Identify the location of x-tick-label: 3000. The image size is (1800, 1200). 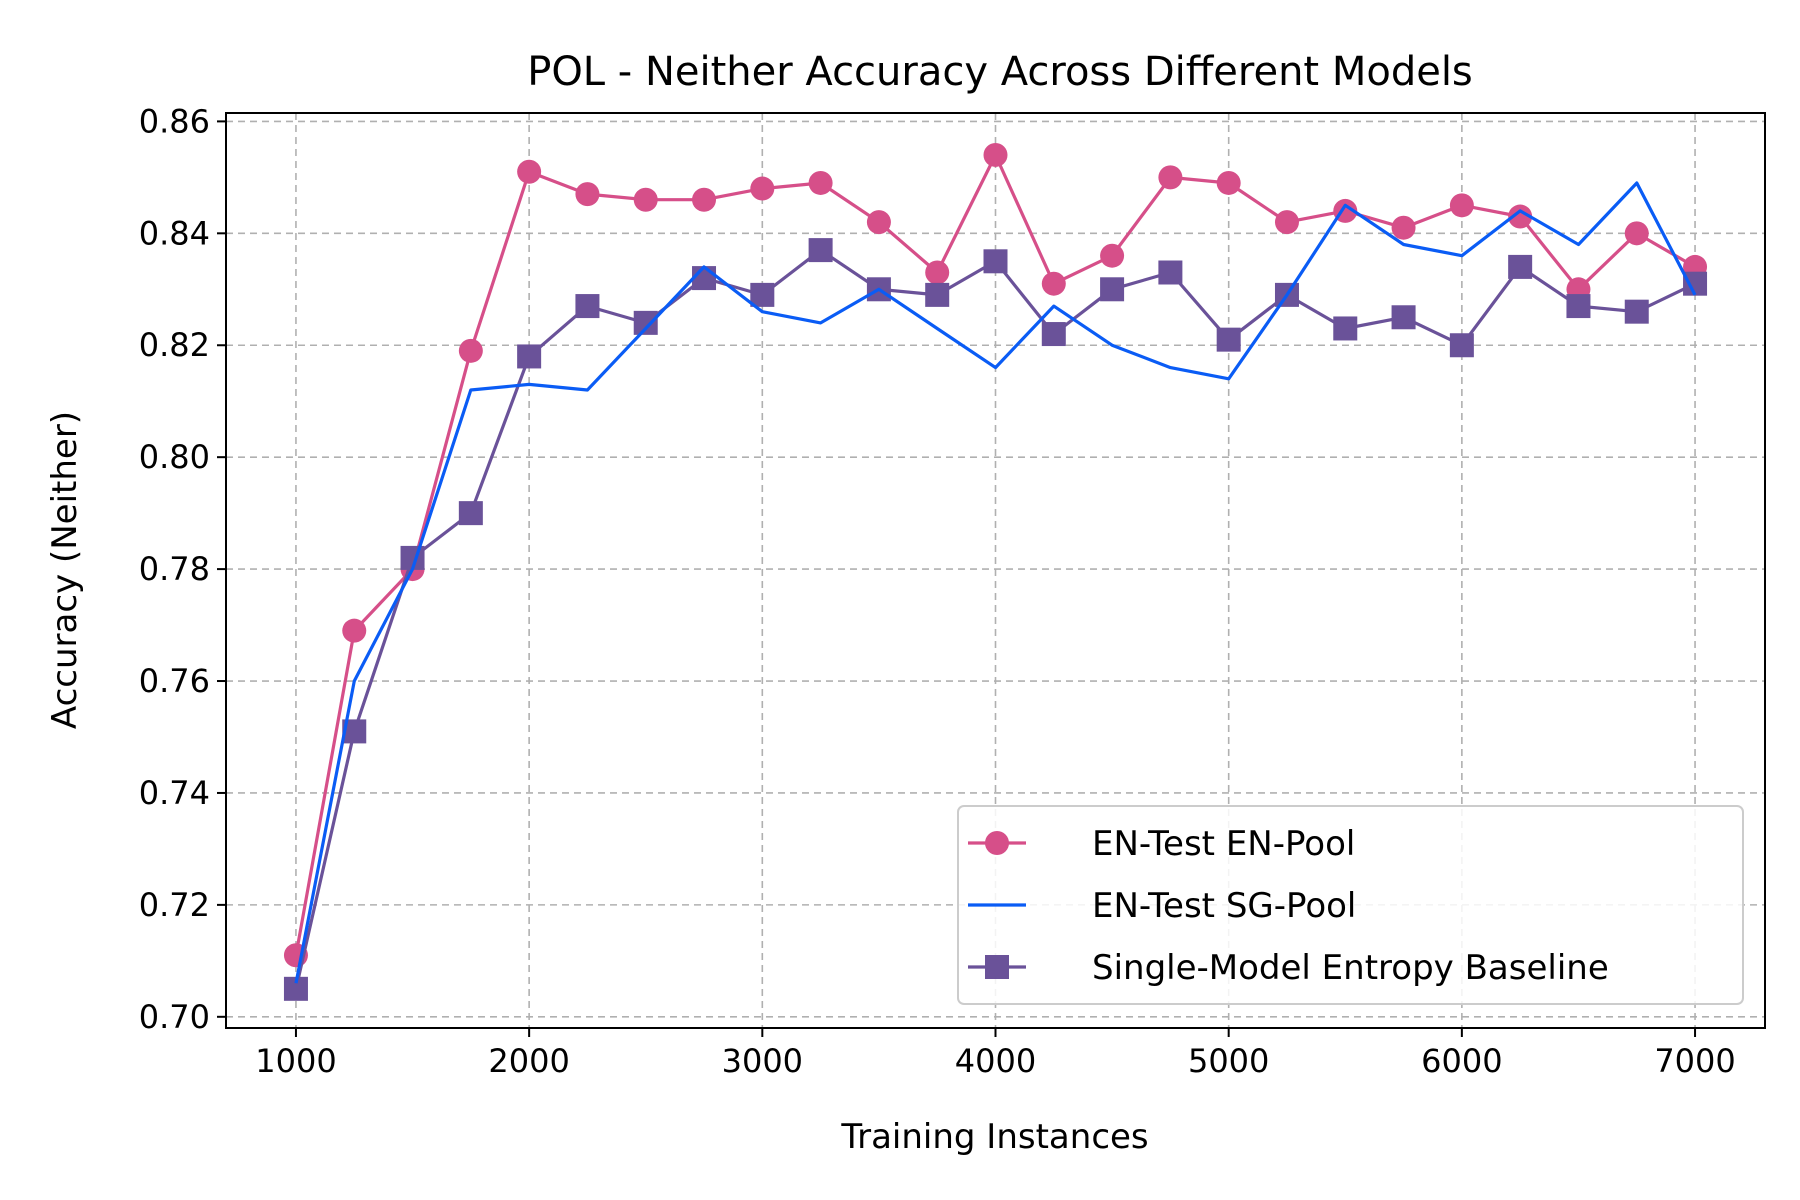
(762, 1061).